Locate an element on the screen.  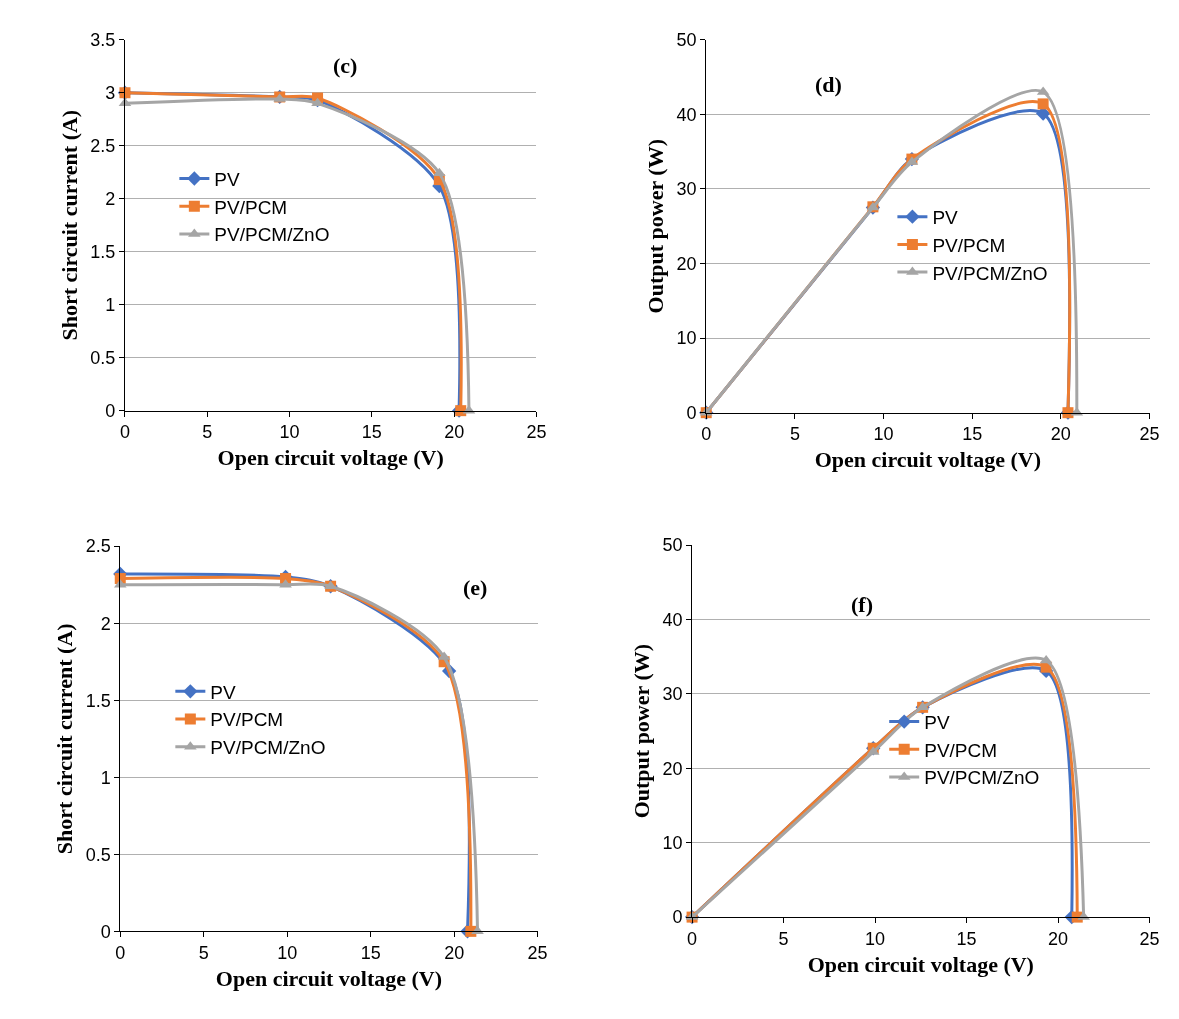
text: (d) is located at coordinates (828, 84).